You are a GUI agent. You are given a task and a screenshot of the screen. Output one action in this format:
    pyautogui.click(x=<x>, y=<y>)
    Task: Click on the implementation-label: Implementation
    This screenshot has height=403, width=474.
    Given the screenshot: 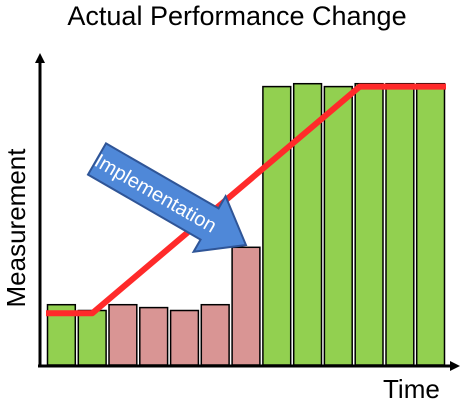 What is the action you would take?
    pyautogui.click(x=155, y=193)
    